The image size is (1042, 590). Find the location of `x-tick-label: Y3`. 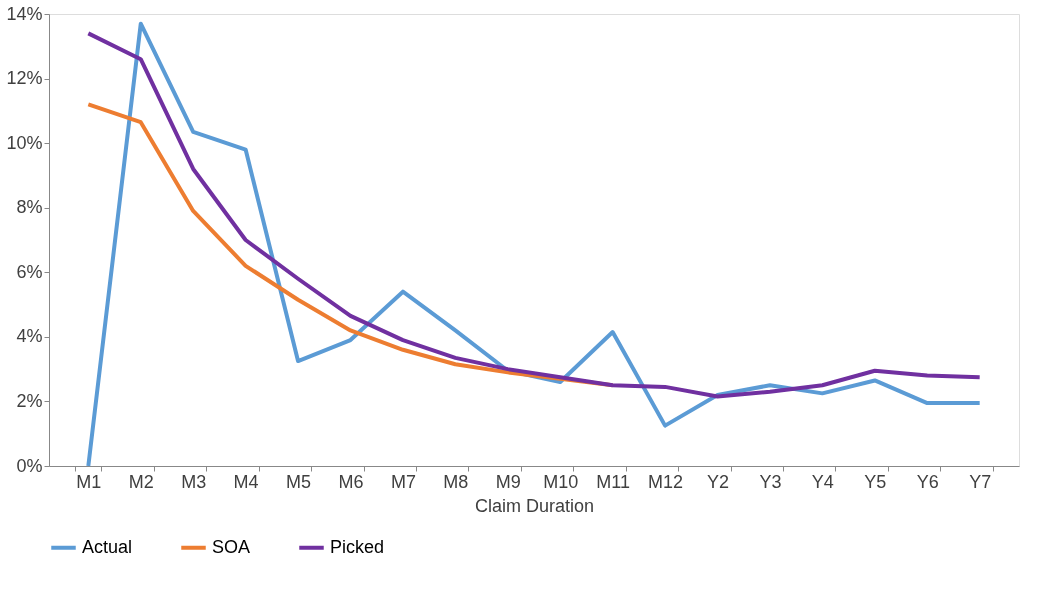

x-tick-label: Y3 is located at coordinates (770, 481).